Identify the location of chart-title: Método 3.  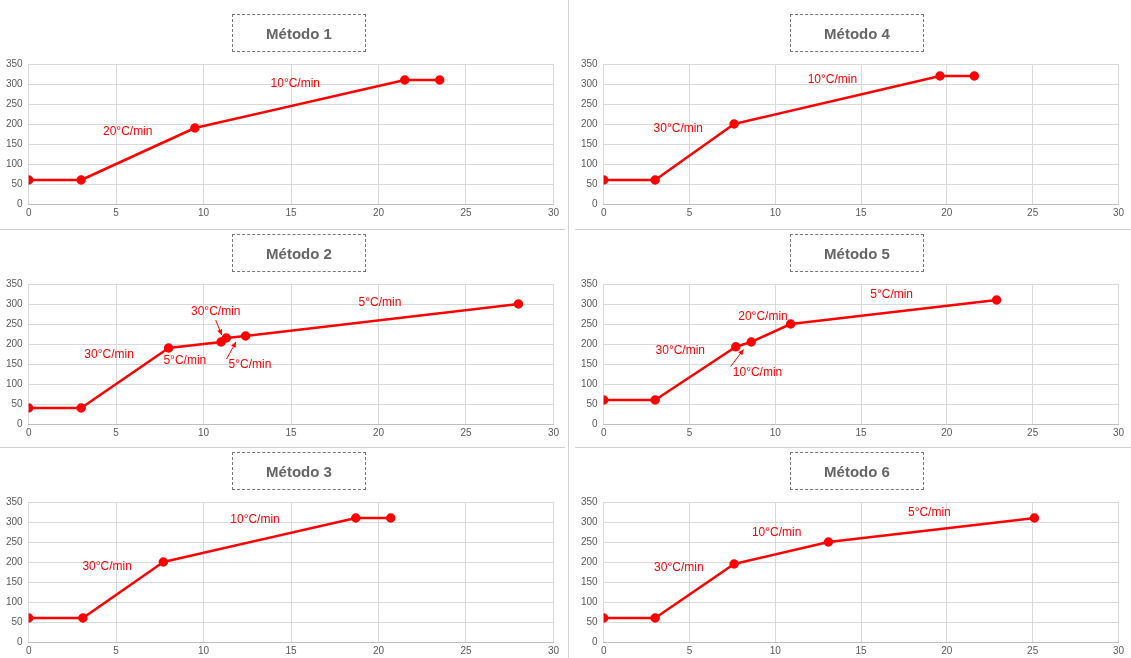
(299, 471).